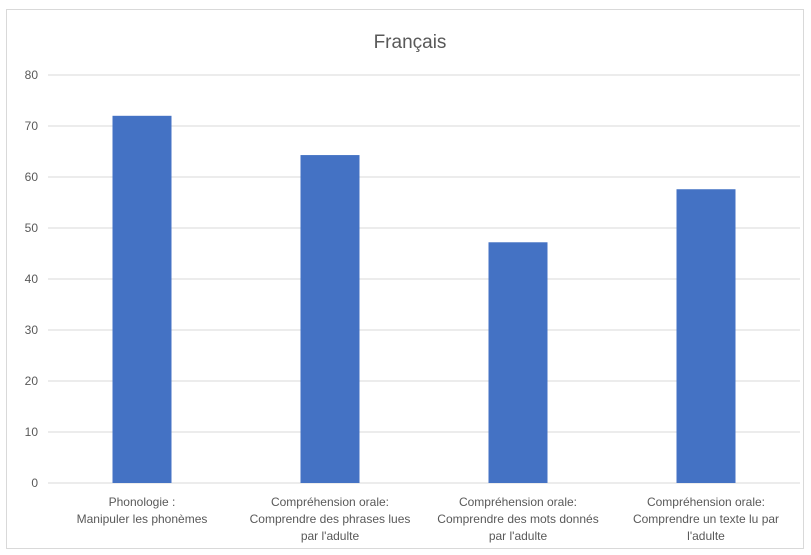  Describe the element at coordinates (32, 126) in the screenshot. I see `y-tick-label: 70` at that location.